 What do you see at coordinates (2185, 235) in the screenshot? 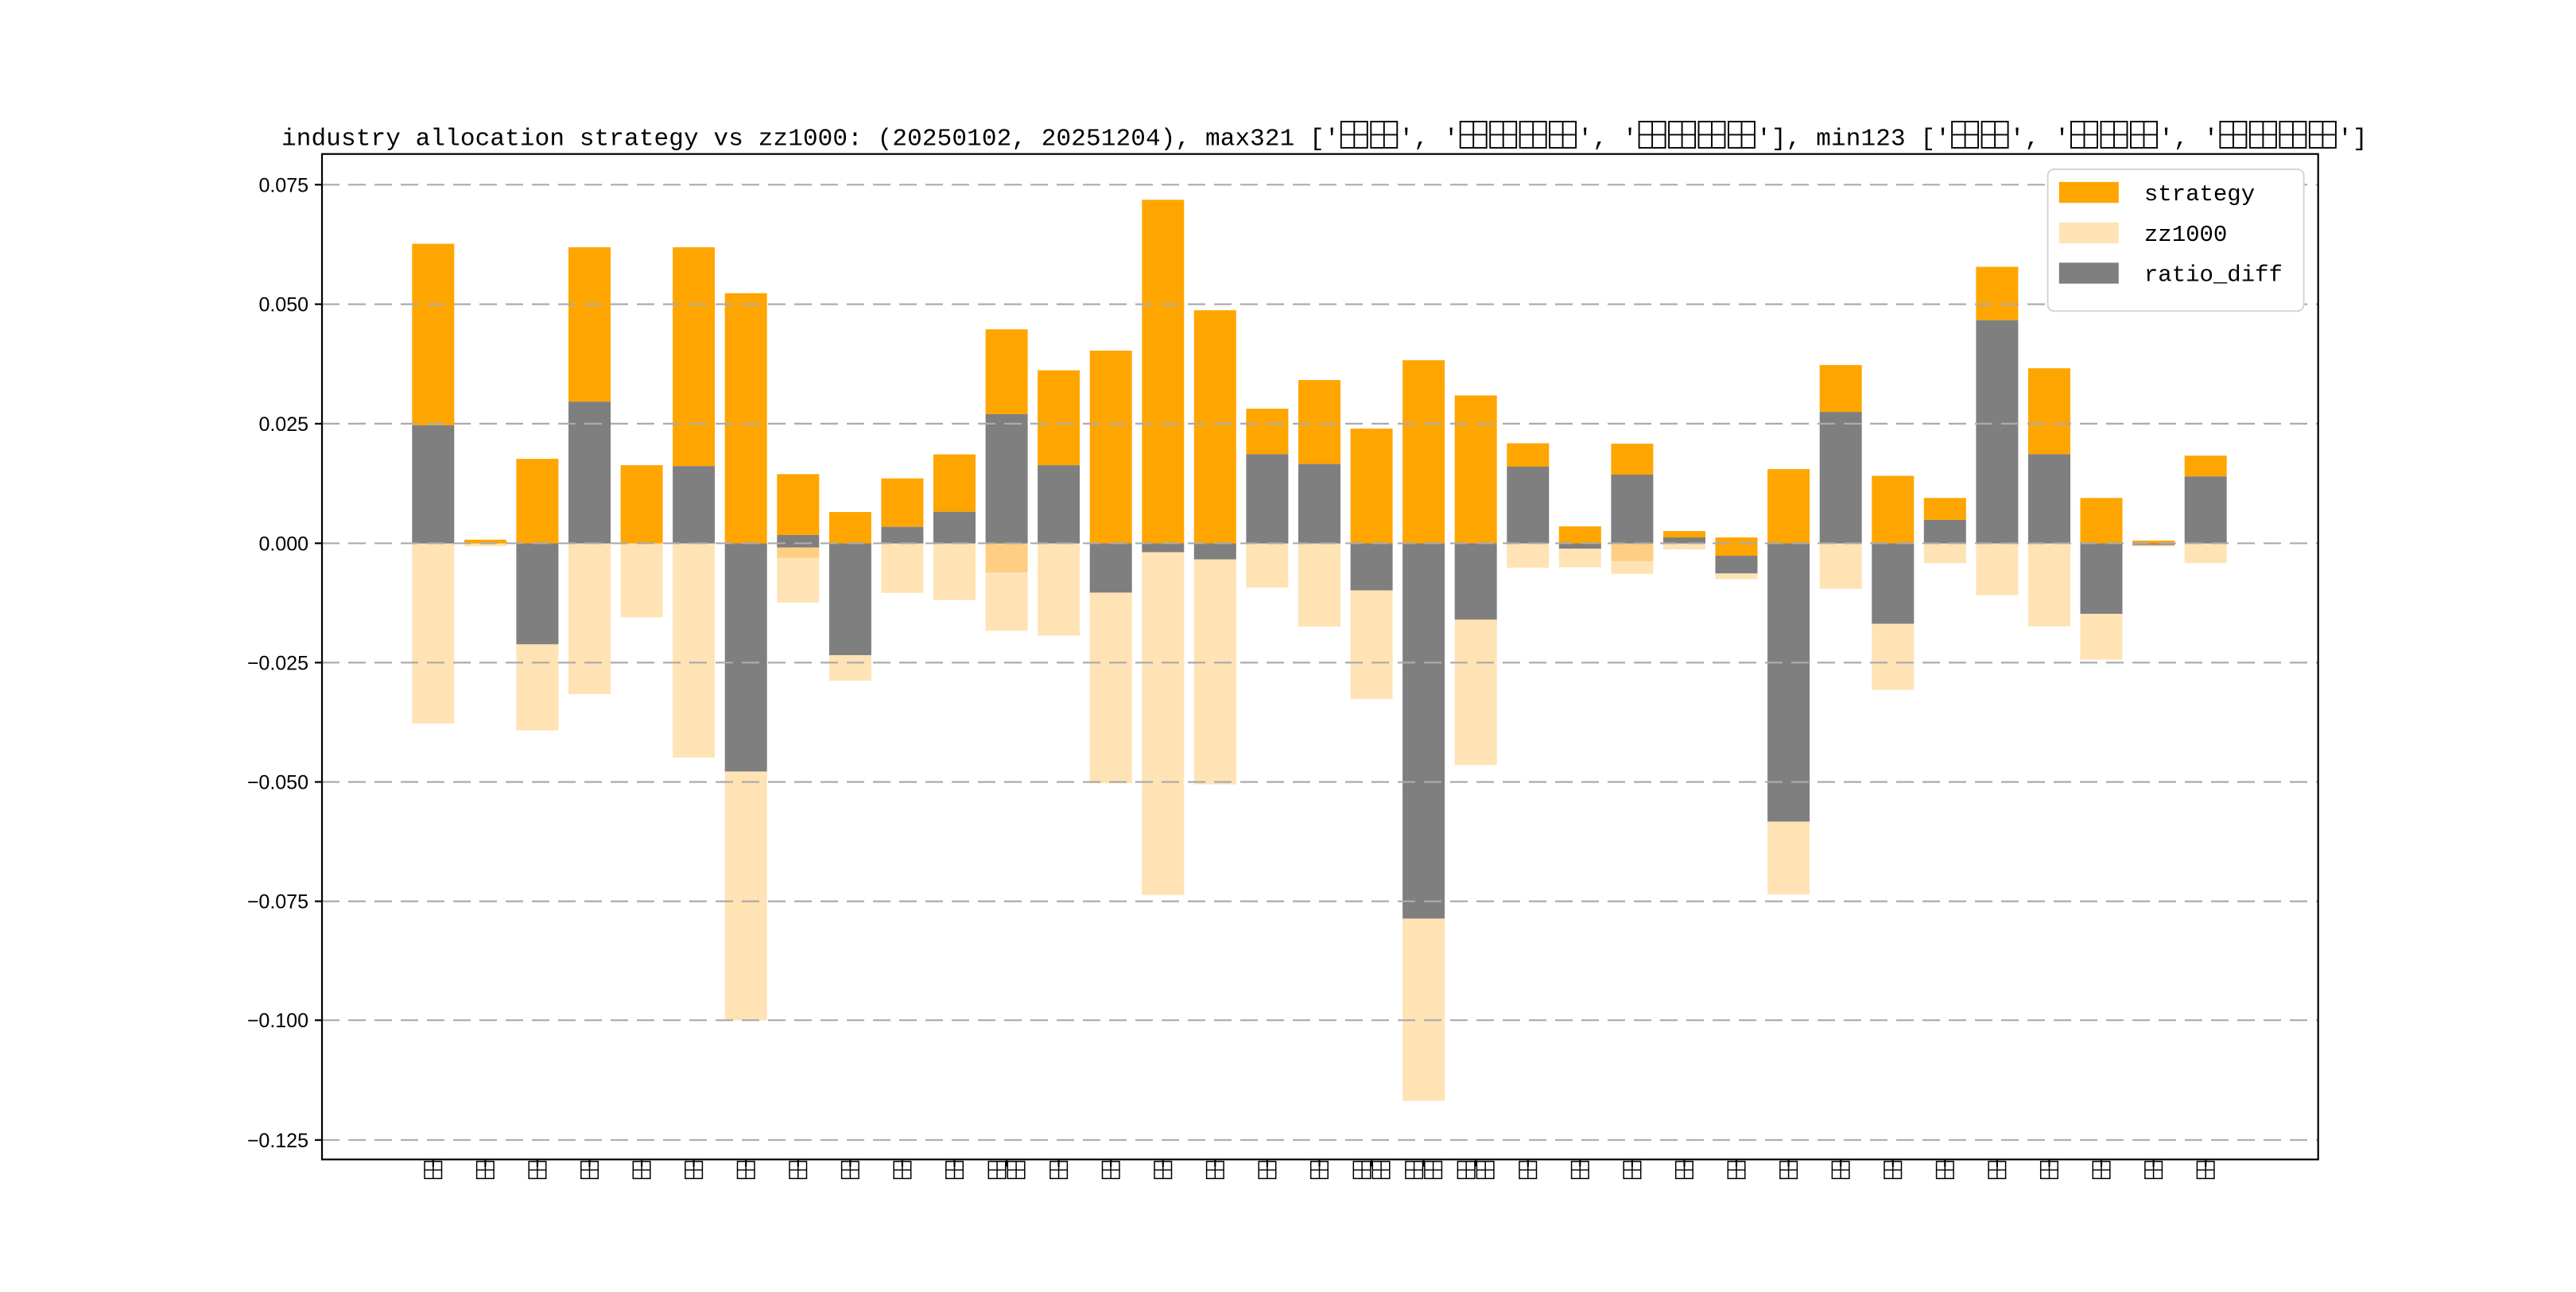
I see `svg-text: zz1000` at bounding box center [2185, 235].